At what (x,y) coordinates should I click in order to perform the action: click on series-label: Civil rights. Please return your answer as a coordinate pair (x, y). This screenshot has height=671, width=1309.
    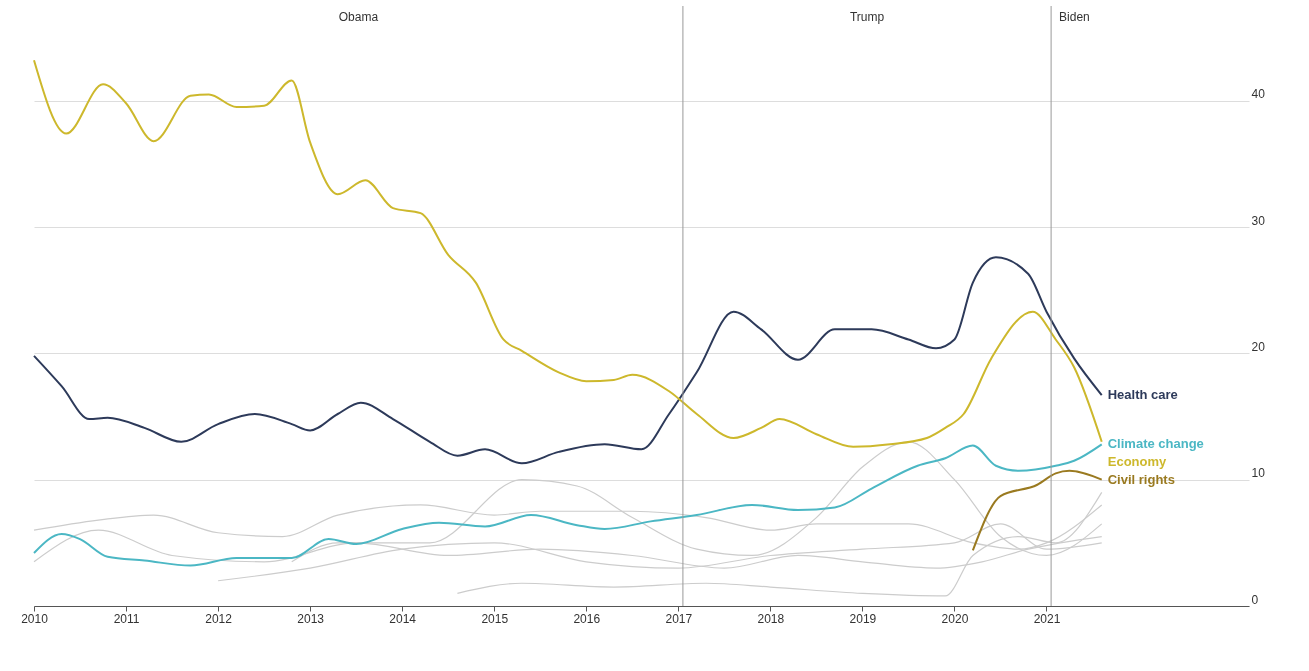
    Looking at the image, I should click on (1141, 480).